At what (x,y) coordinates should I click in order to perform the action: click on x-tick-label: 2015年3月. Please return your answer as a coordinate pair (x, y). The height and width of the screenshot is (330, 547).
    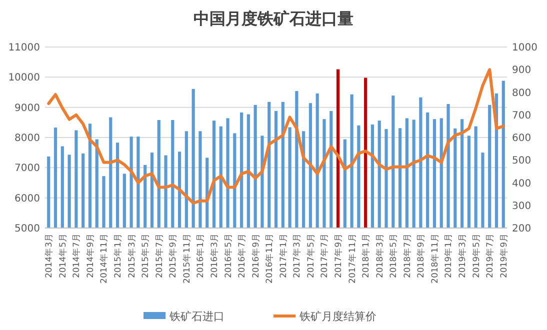
    Looking at the image, I should click on (132, 255).